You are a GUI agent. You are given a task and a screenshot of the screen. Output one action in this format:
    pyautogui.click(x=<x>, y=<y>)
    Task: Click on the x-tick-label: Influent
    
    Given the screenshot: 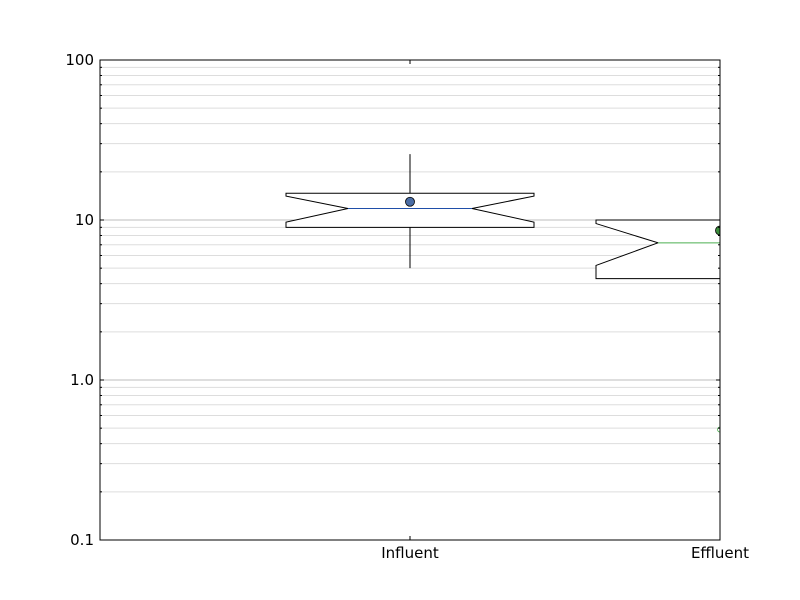 What is the action you would take?
    pyautogui.click(x=410, y=553)
    